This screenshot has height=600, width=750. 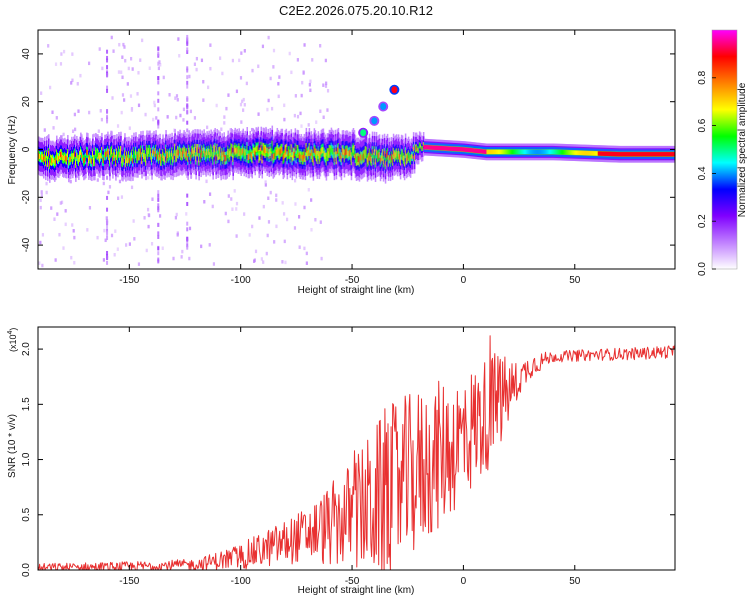 What do you see at coordinates (10, 332) in the screenshot?
I see `snr-y-multiplier-exponent: 4` at bounding box center [10, 332].